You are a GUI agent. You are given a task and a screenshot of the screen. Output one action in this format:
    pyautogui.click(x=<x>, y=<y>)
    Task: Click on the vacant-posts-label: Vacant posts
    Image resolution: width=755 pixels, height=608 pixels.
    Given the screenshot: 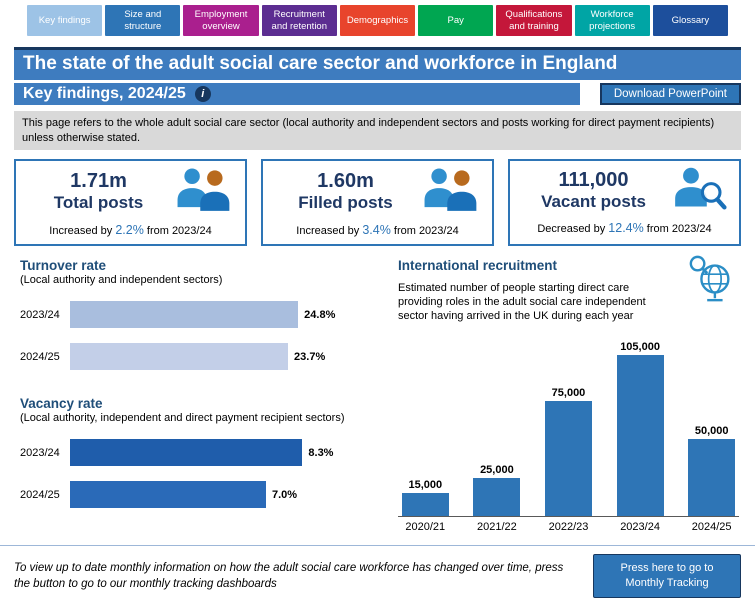 What is the action you would take?
    pyautogui.click(x=593, y=202)
    